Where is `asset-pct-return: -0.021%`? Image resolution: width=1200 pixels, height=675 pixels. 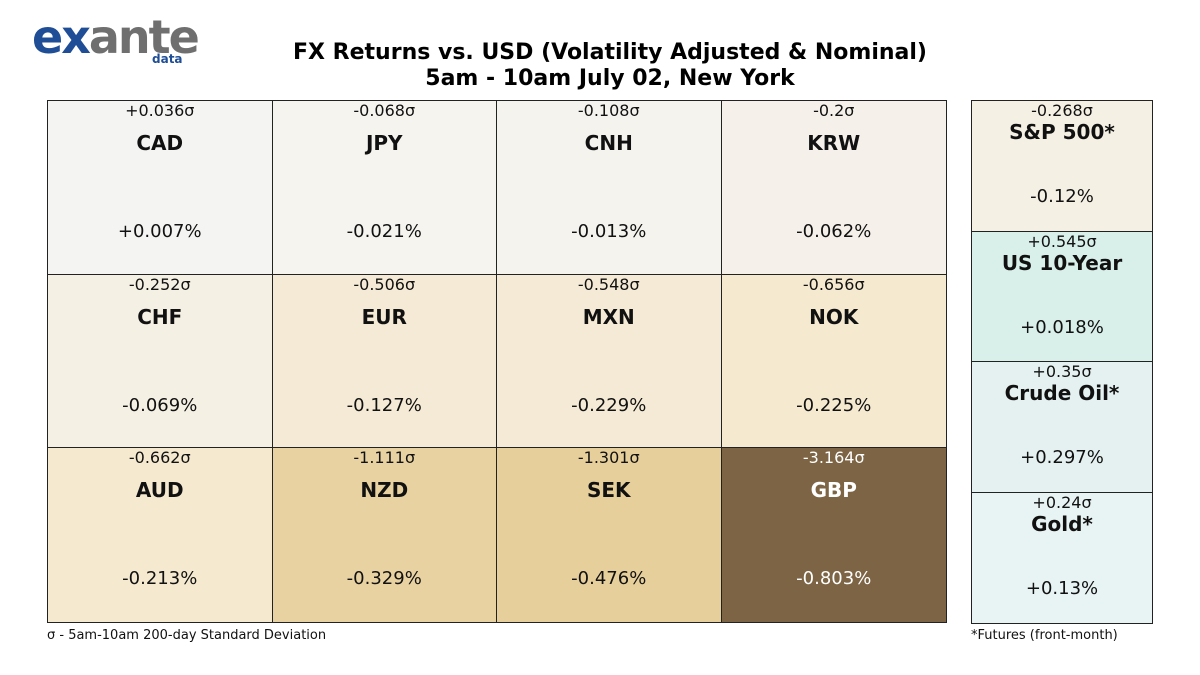 asset-pct-return: -0.021% is located at coordinates (384, 231).